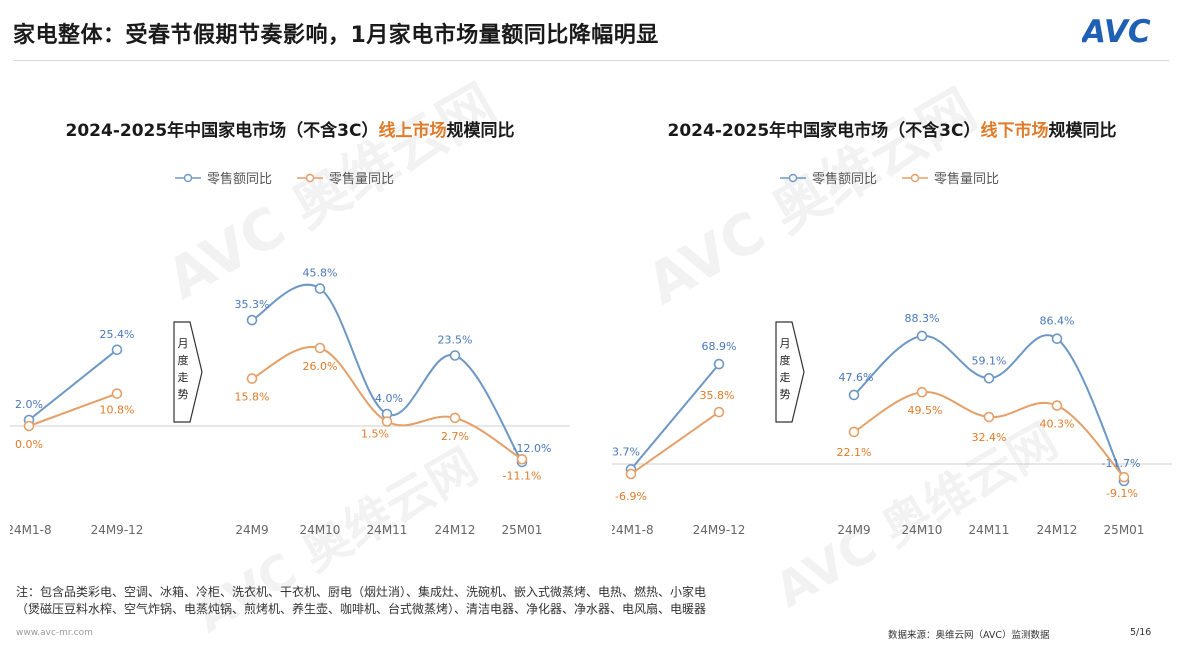 This screenshot has height=646, width=1182. Describe the element at coordinates (29, 444) in the screenshot. I see `volume-data-label: 0.0%` at that location.